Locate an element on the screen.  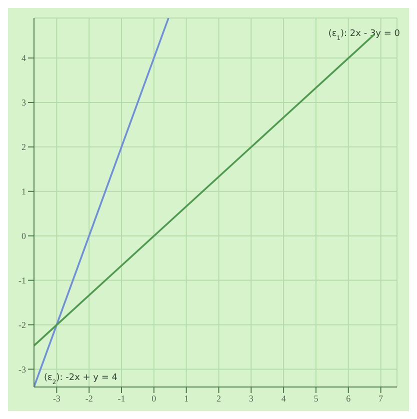
x-tick-label: 5 is located at coordinates (316, 398).